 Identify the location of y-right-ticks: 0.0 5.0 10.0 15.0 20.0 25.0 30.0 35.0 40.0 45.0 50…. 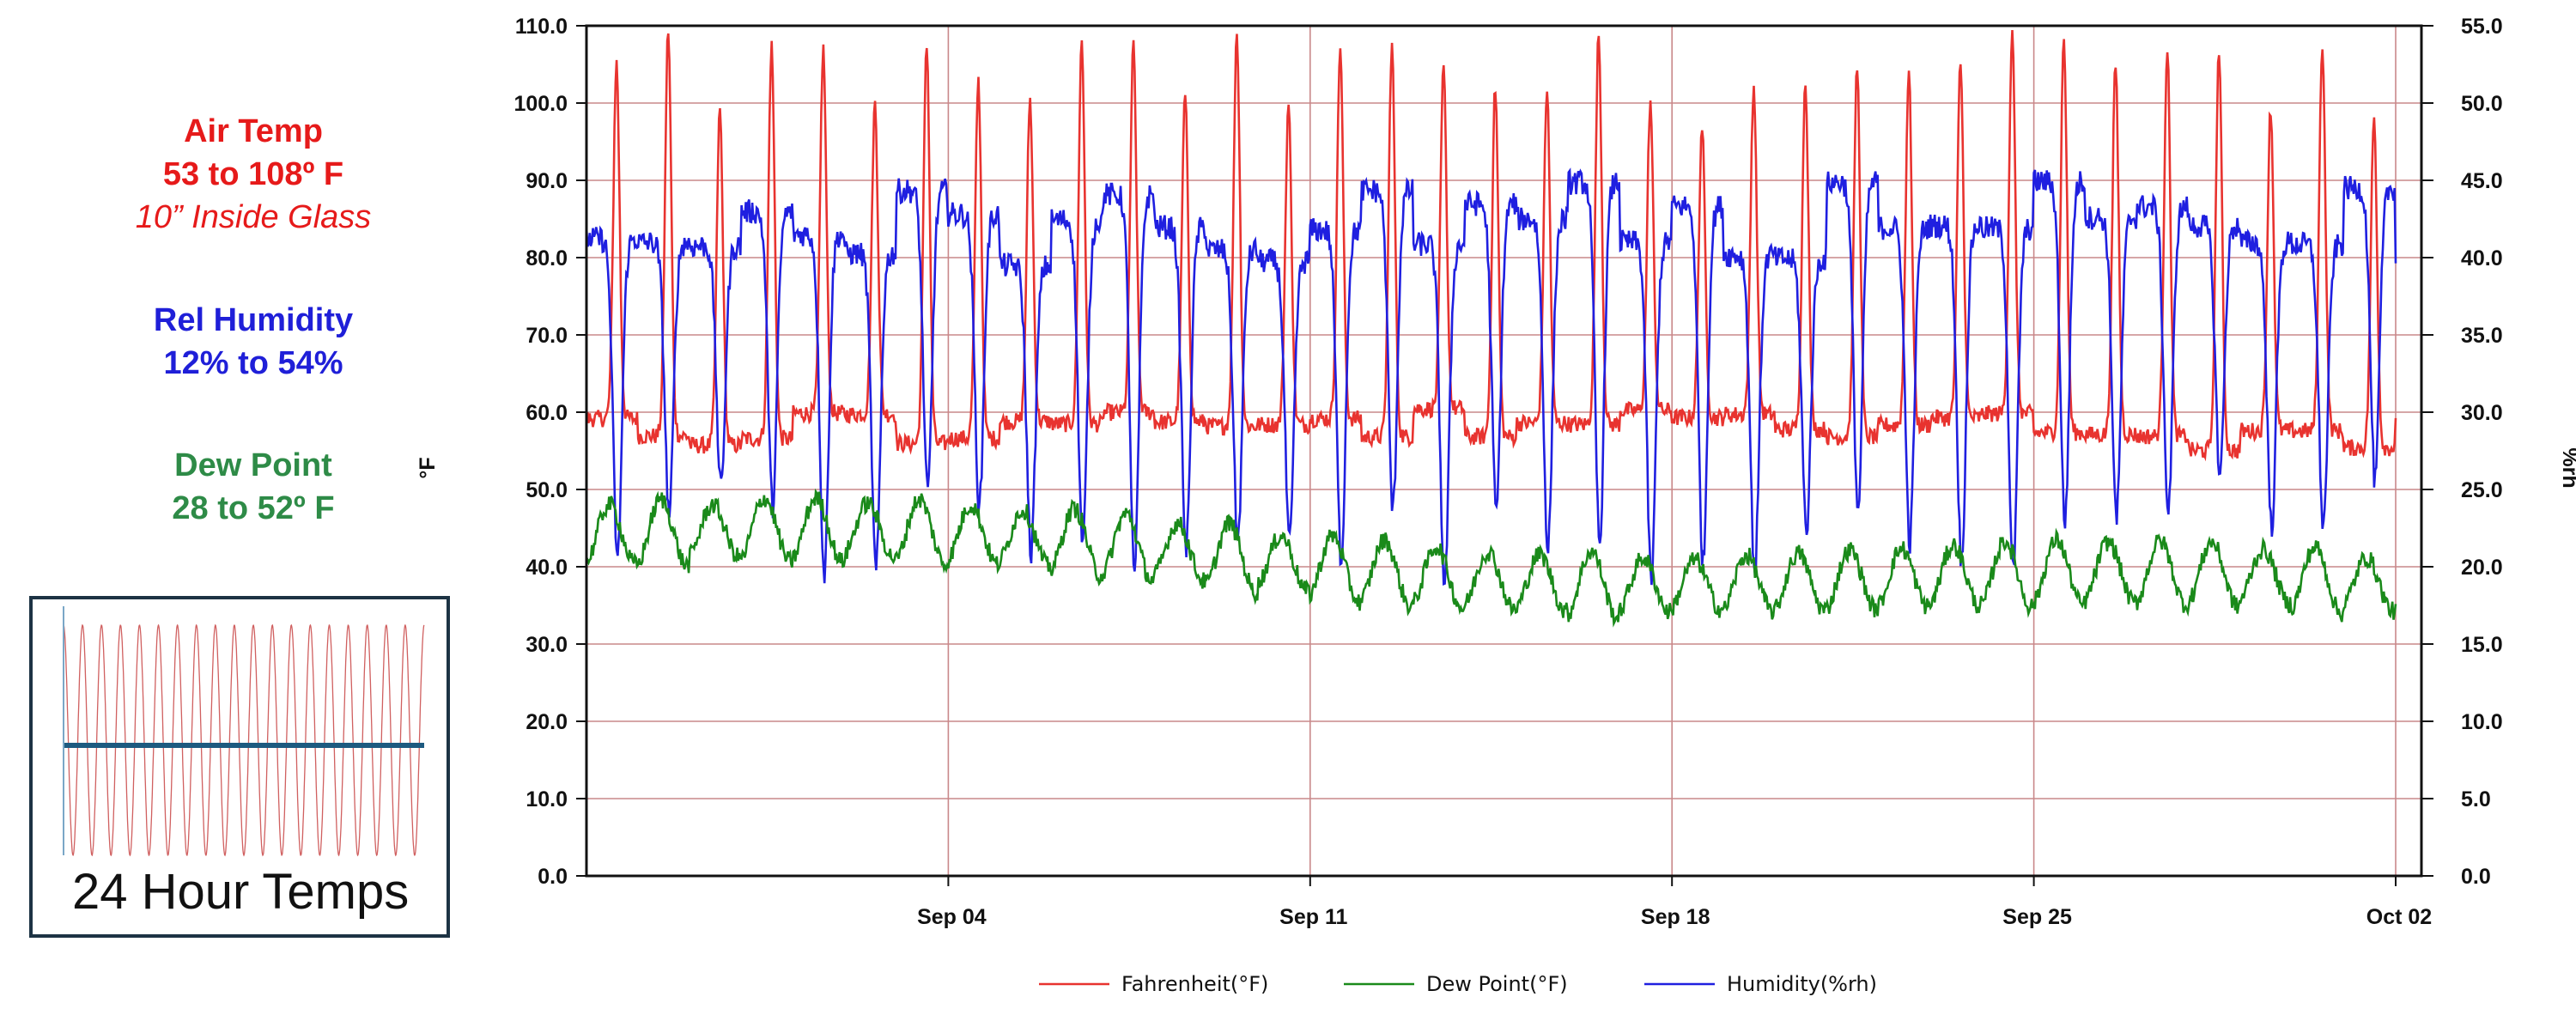
(2462, 452).